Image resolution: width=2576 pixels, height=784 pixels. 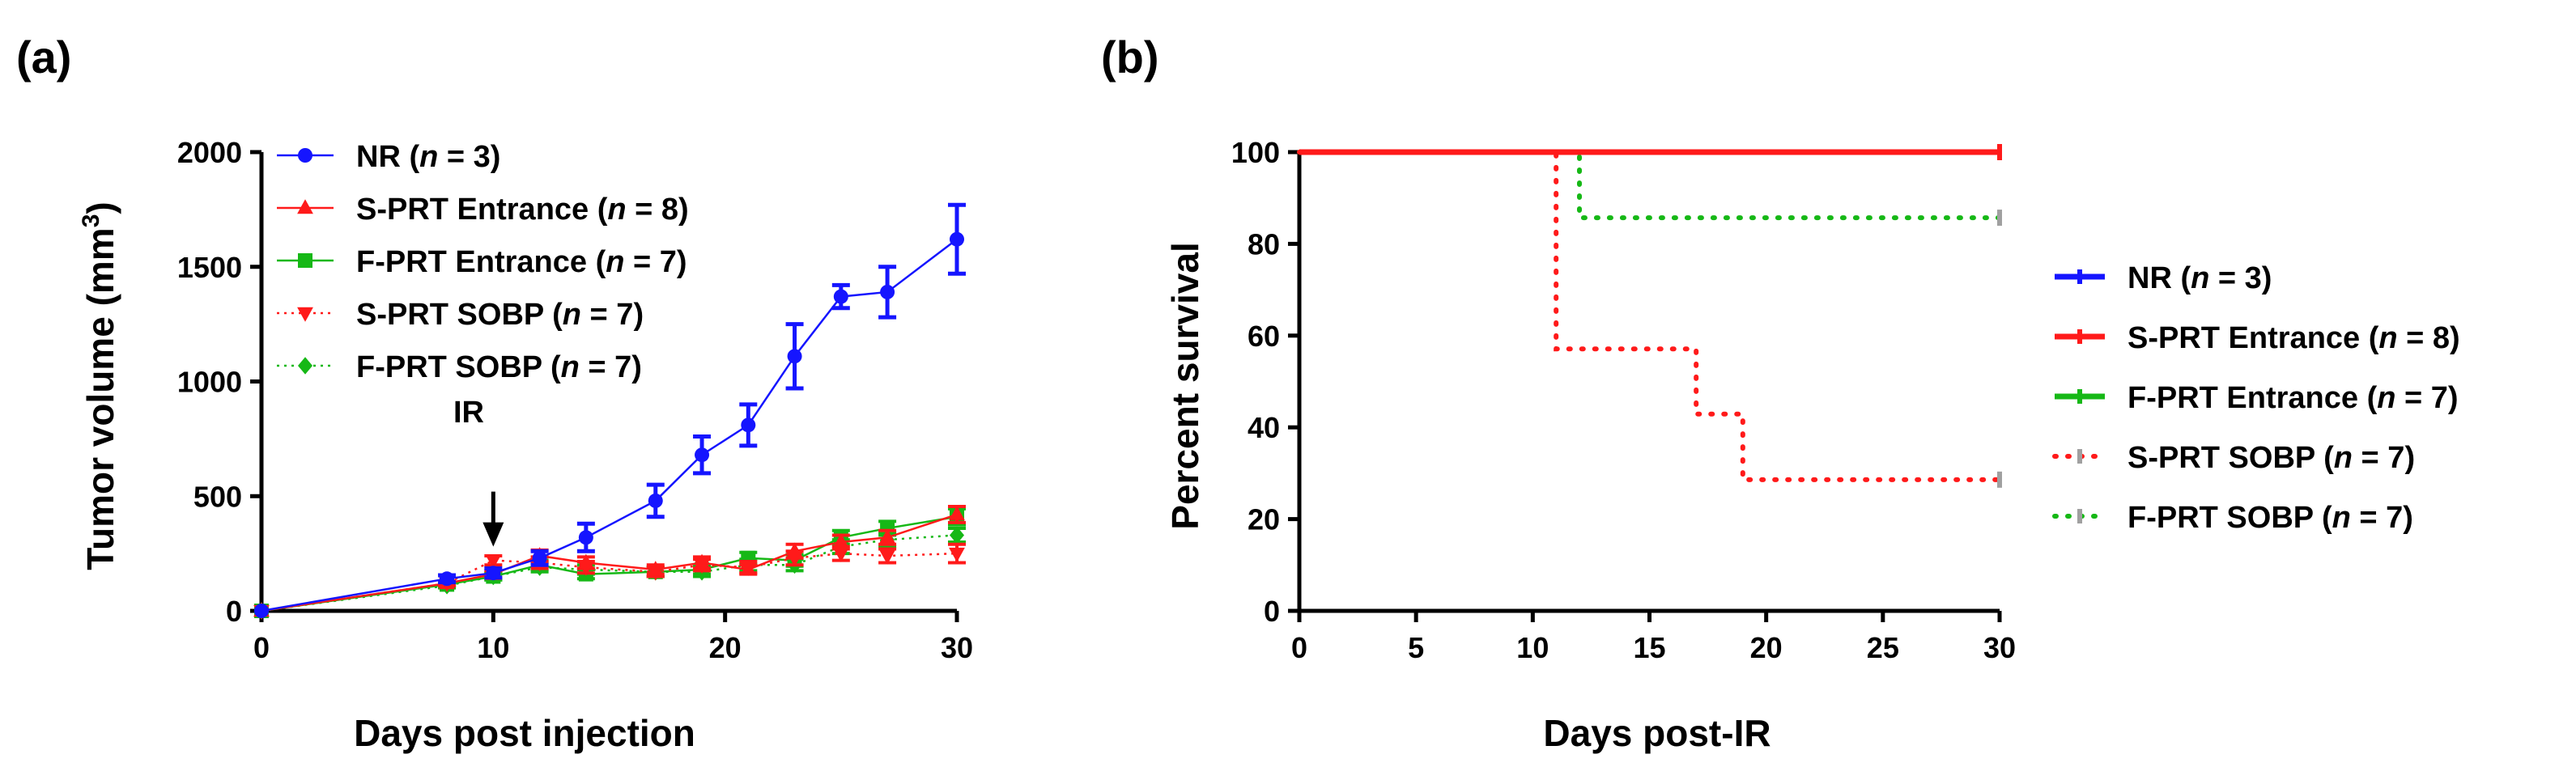 What do you see at coordinates (1264, 337) in the screenshot?
I see `panel-b-y-tick-label: 60` at bounding box center [1264, 337].